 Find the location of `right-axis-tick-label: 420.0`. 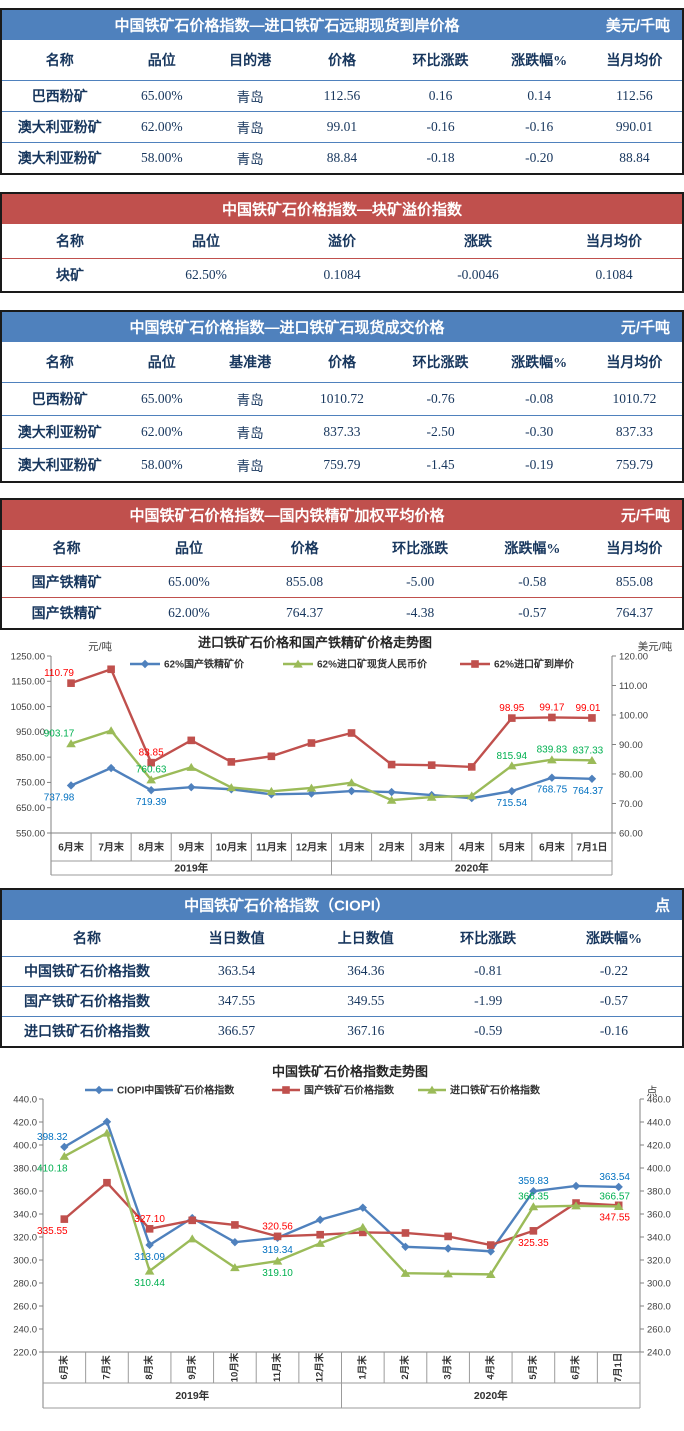

right-axis-tick-label: 420.0 is located at coordinates (659, 1145).